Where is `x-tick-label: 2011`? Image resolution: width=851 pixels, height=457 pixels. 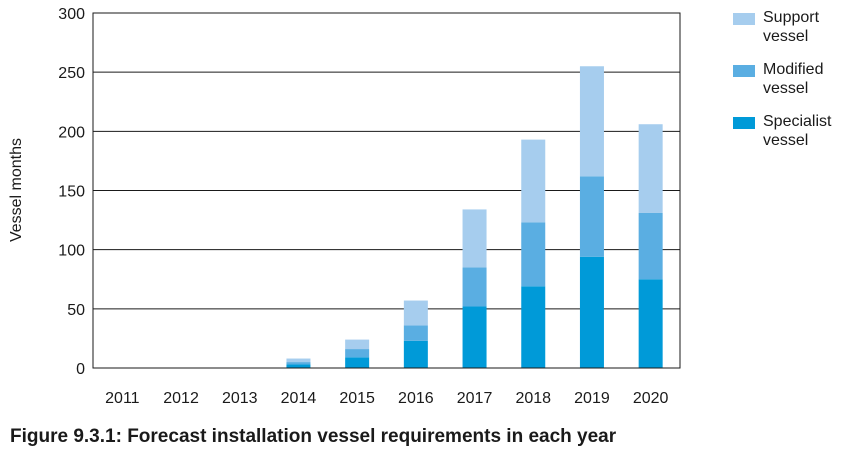 x-tick-label: 2011 is located at coordinates (122, 398).